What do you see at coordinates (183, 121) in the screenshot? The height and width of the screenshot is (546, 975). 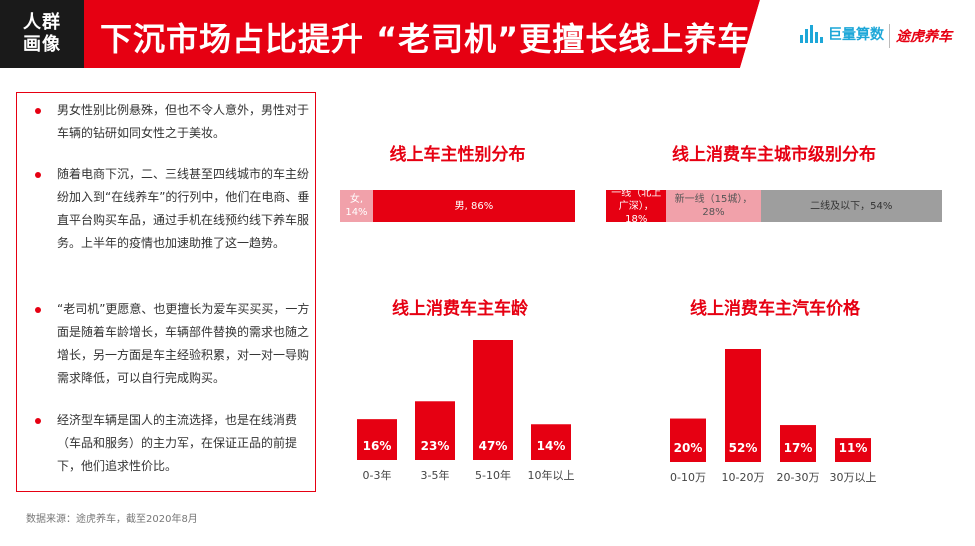 I see `insight-bullet-1: 男女性别比例悬殊，但也不令人意外，男性对于车辆的钻研如同女性之于美妆。` at bounding box center [183, 121].